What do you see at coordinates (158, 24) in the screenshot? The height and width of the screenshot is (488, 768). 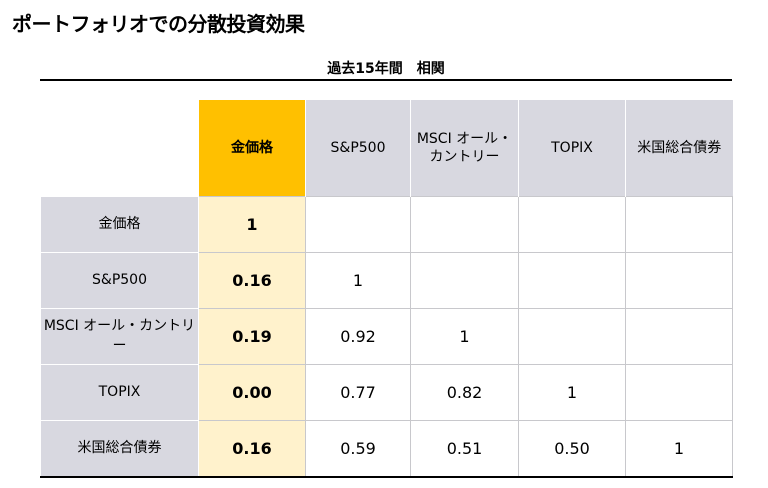 I see `title: ポートフォリオでの分散投資効果` at bounding box center [158, 24].